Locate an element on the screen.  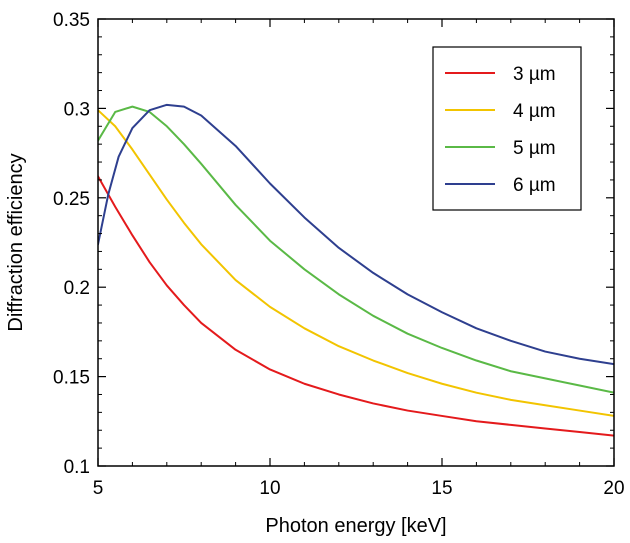
y-tick-label: 0.15 is located at coordinates (71, 378).